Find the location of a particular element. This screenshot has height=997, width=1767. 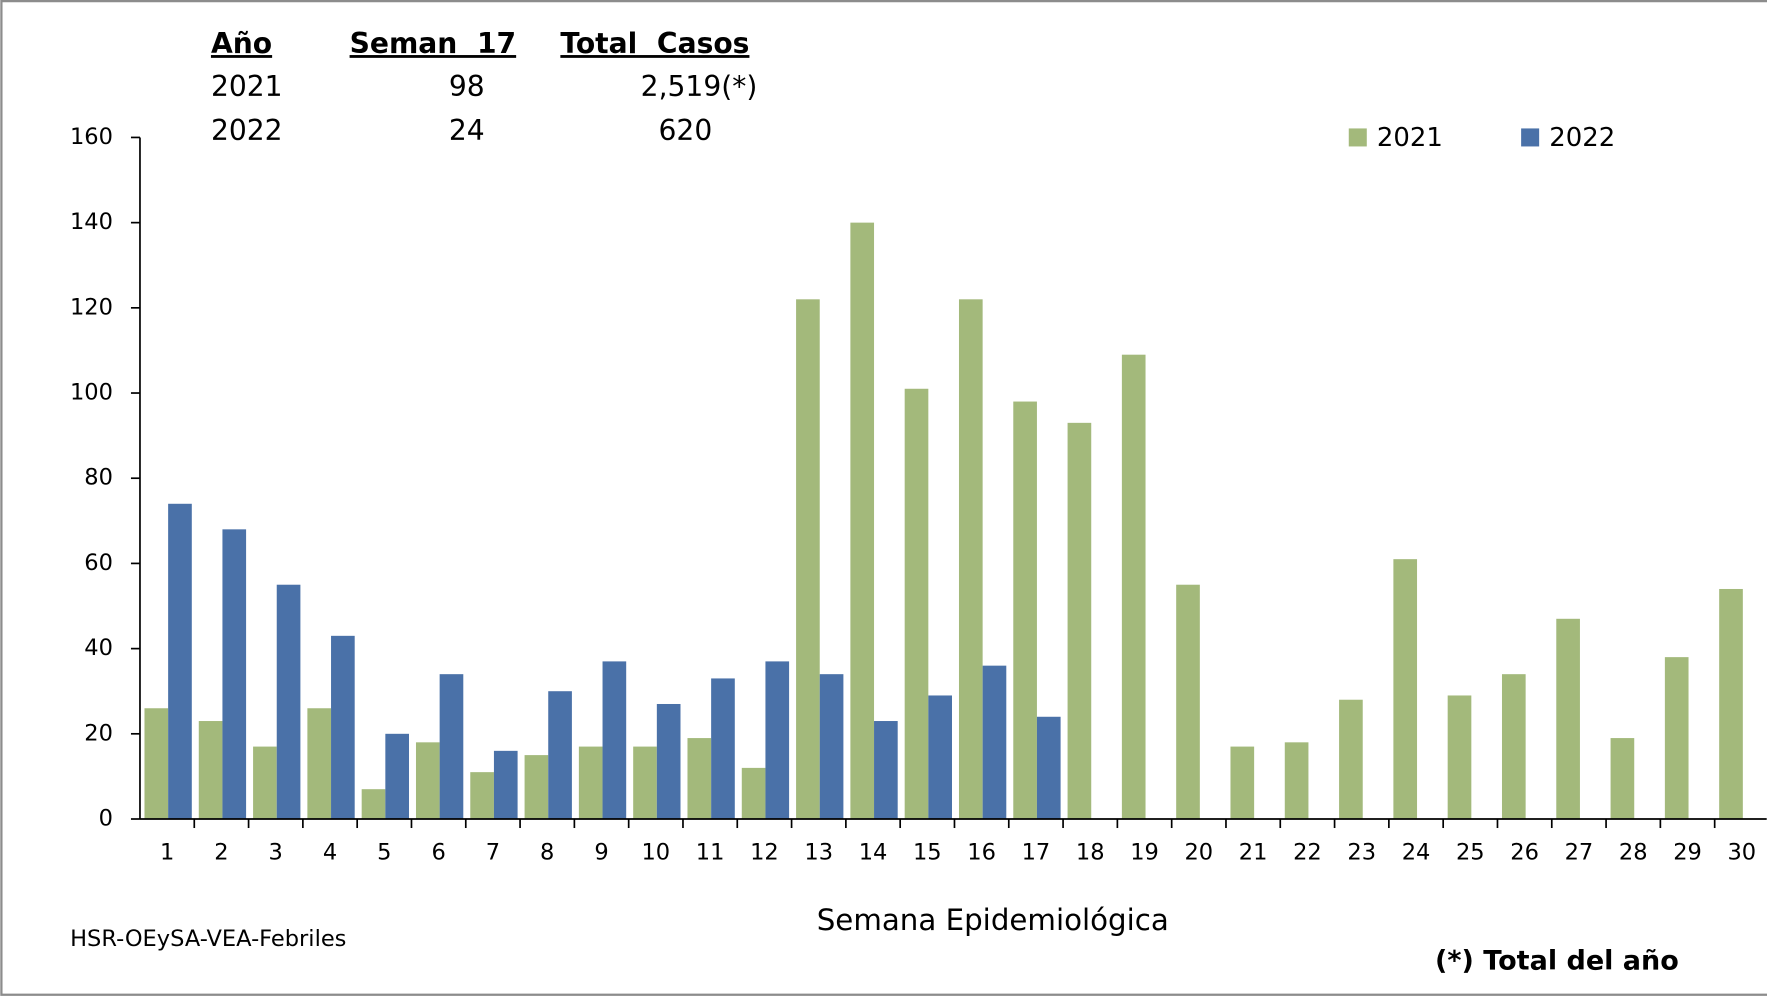

x-tick-label: 4 is located at coordinates (330, 852).